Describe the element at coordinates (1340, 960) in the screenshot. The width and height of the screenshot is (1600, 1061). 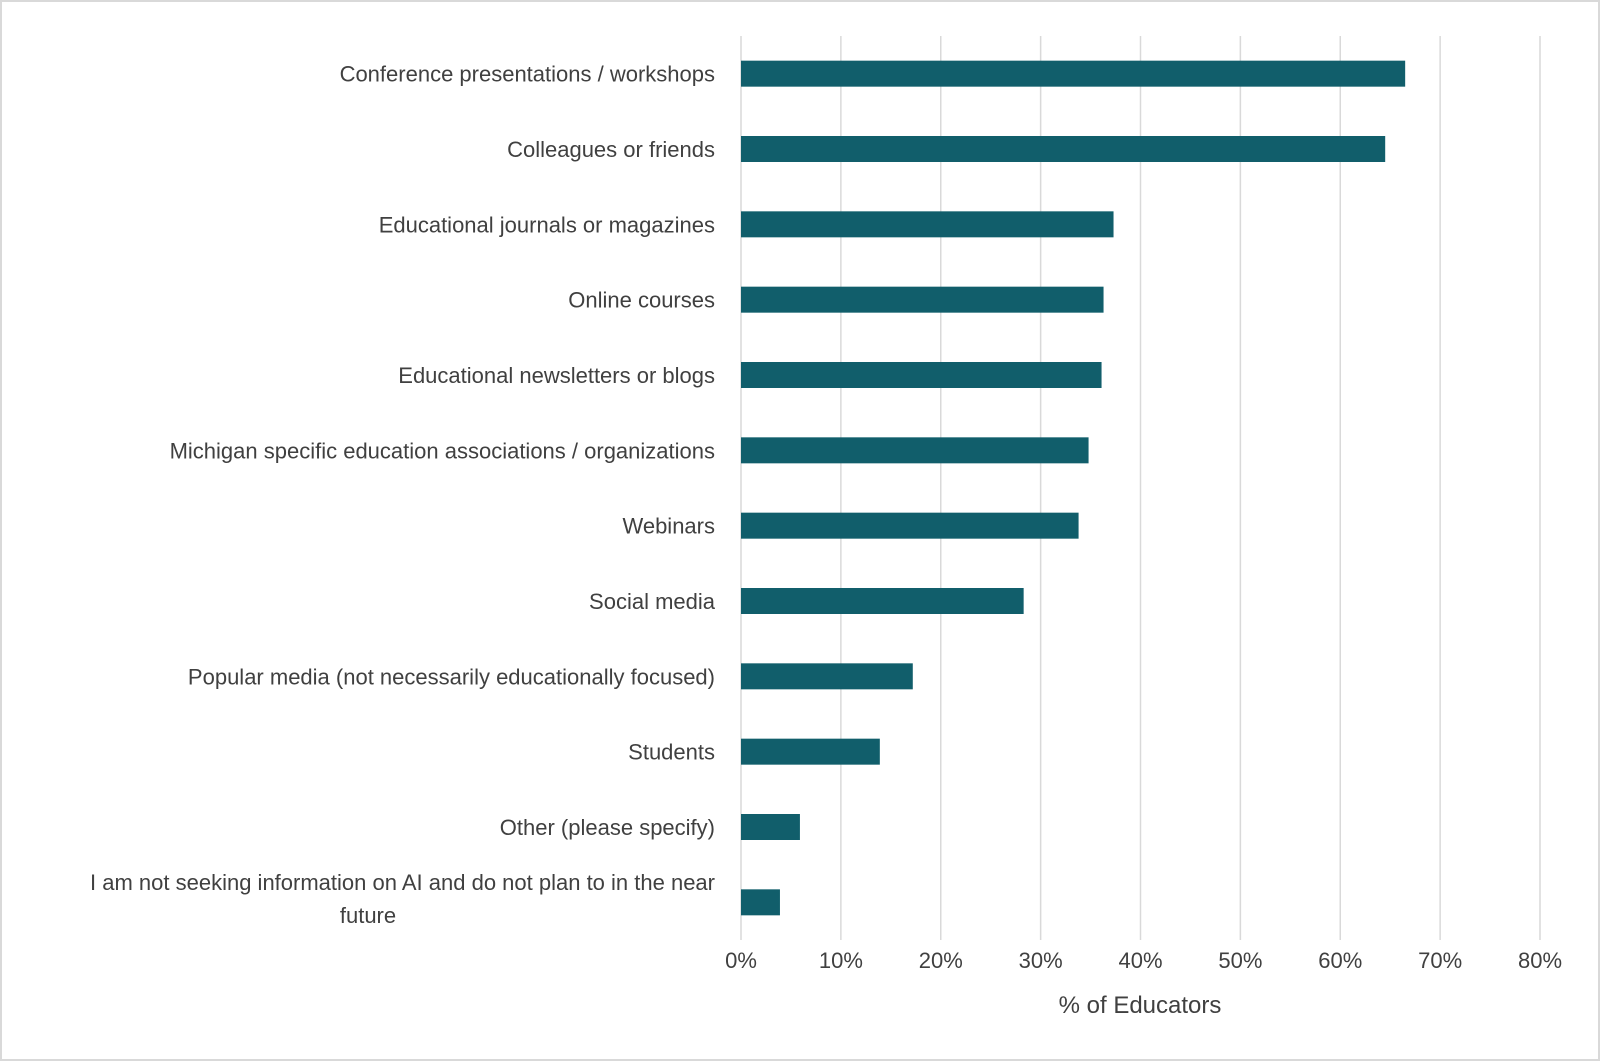
I see `x-tick-label: 60%` at that location.